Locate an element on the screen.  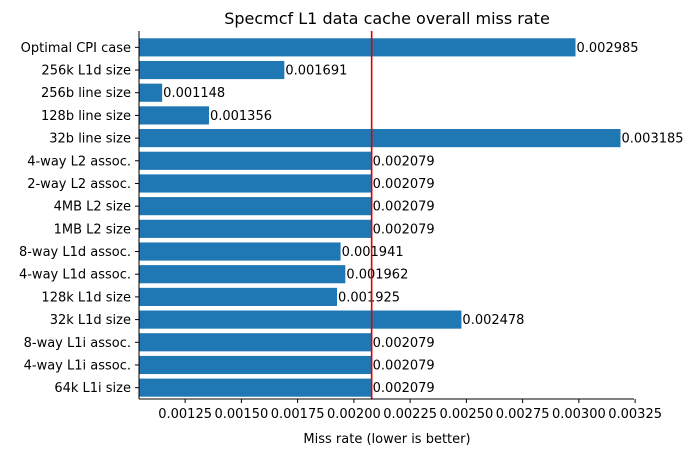
data-label: 0.001691 is located at coordinates (316, 71).